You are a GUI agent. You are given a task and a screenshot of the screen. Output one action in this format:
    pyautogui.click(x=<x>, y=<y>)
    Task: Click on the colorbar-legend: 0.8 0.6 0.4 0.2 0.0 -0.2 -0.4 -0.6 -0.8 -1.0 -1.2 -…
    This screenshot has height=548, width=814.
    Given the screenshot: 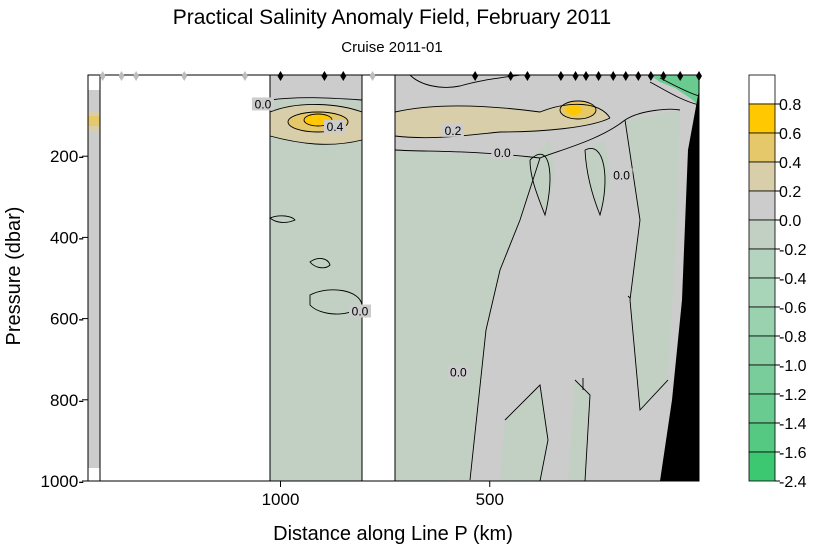 What is the action you would take?
    pyautogui.click(x=777, y=282)
    